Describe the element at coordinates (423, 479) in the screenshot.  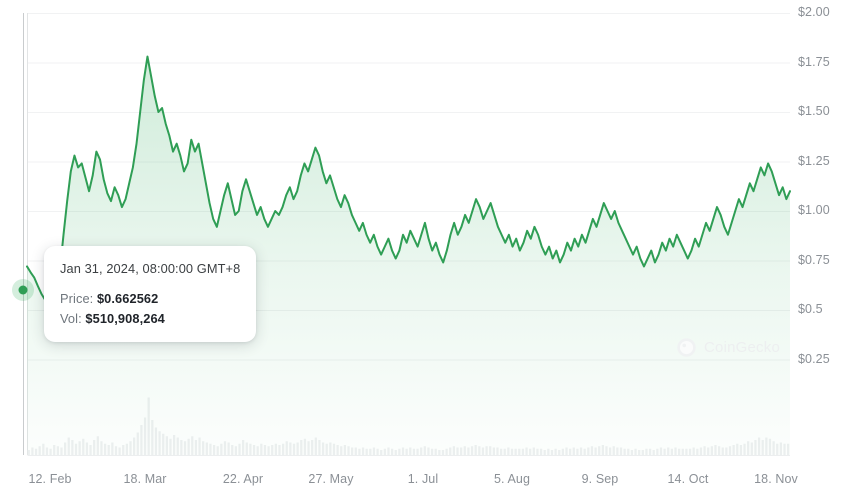
I see `x-axis-tick-4: 1. Jul` at that location.